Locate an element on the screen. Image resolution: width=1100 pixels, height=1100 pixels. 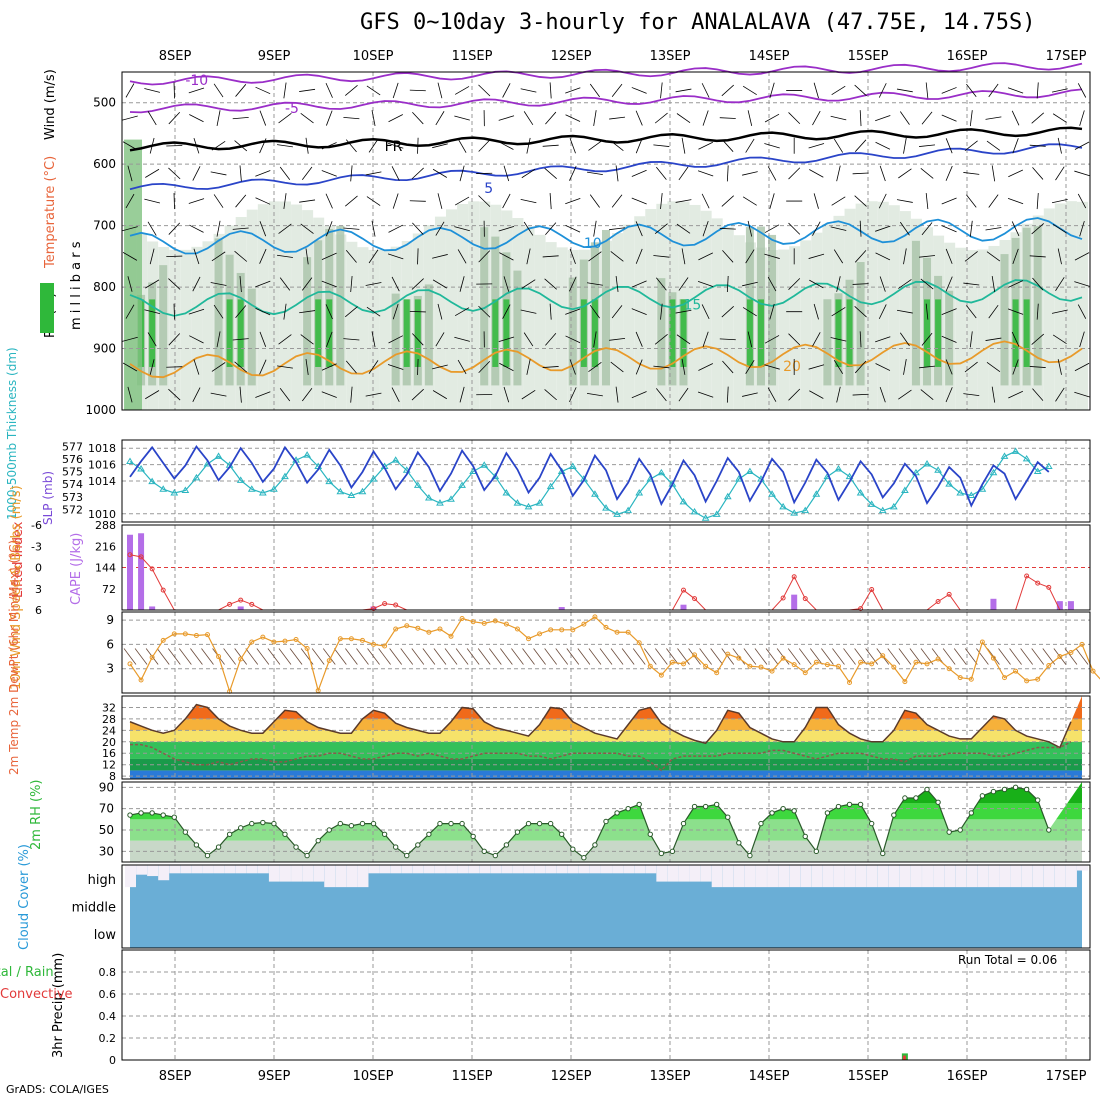
temp-tick-label: 28 is located at coordinates (109, 719).